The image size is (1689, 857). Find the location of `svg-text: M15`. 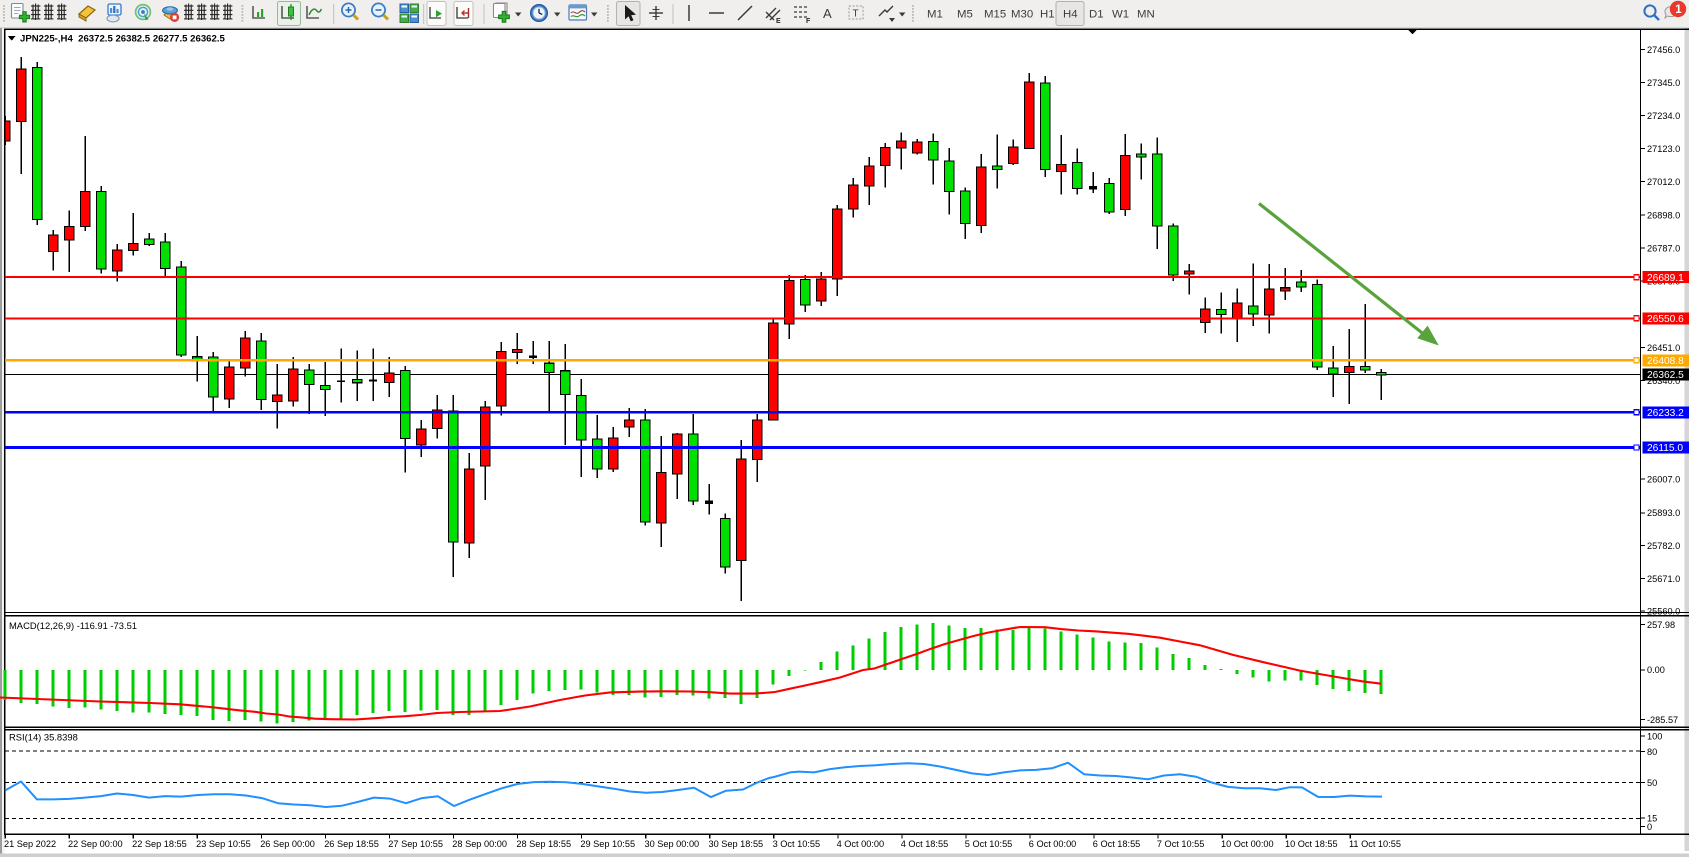

svg-text: M15 is located at coordinates (995, 15).